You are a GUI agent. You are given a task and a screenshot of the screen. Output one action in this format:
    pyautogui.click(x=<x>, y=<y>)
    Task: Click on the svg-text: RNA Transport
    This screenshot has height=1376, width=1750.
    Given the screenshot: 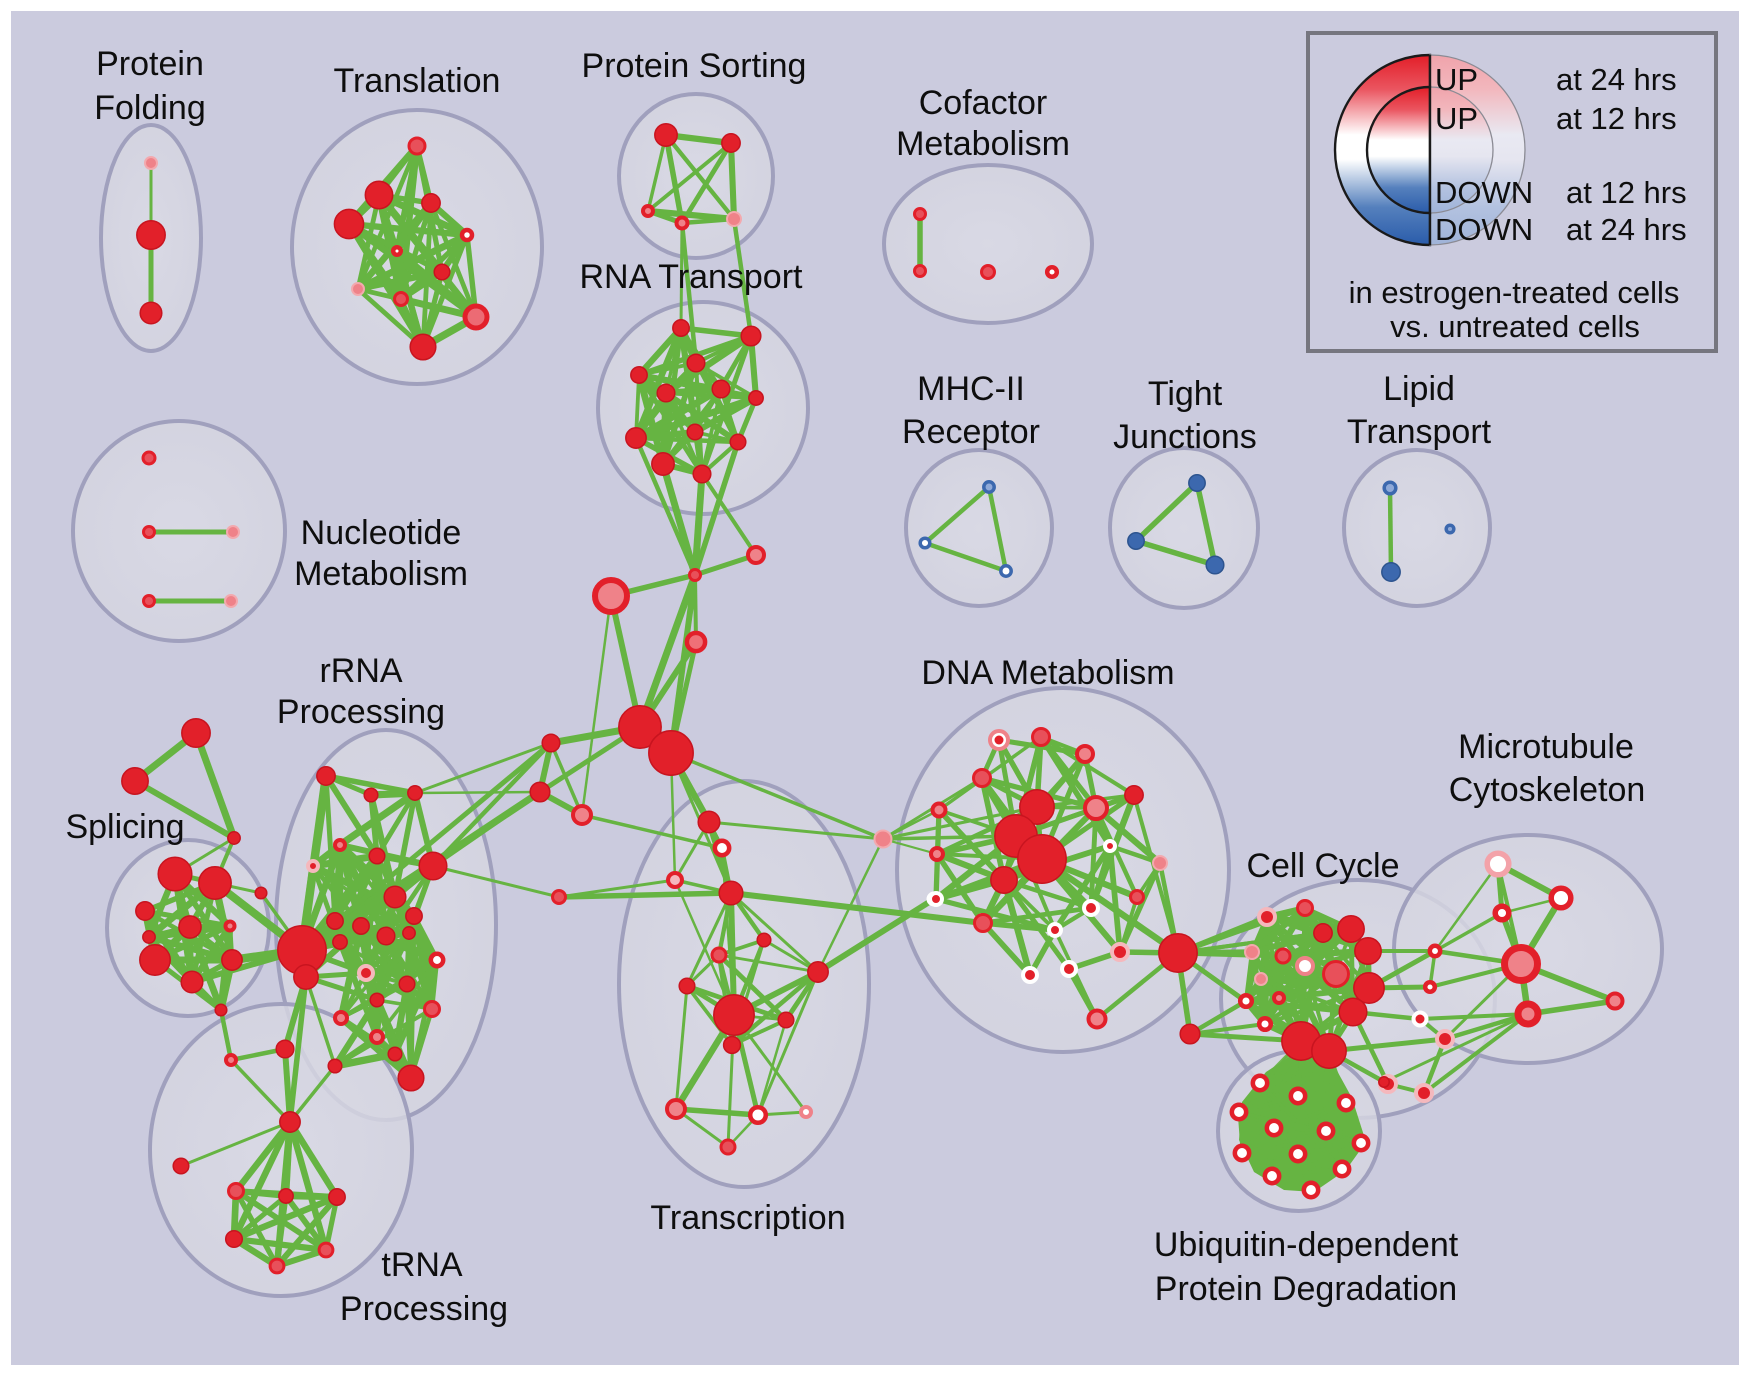 What is the action you would take?
    pyautogui.click(x=692, y=277)
    